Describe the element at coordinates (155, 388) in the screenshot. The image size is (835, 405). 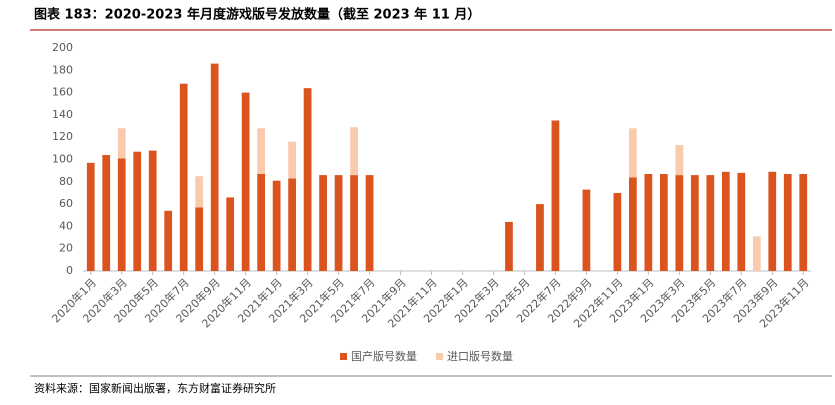
I see `source: 资料来源：国家新闻出版署，东方财富证券研究所` at that location.